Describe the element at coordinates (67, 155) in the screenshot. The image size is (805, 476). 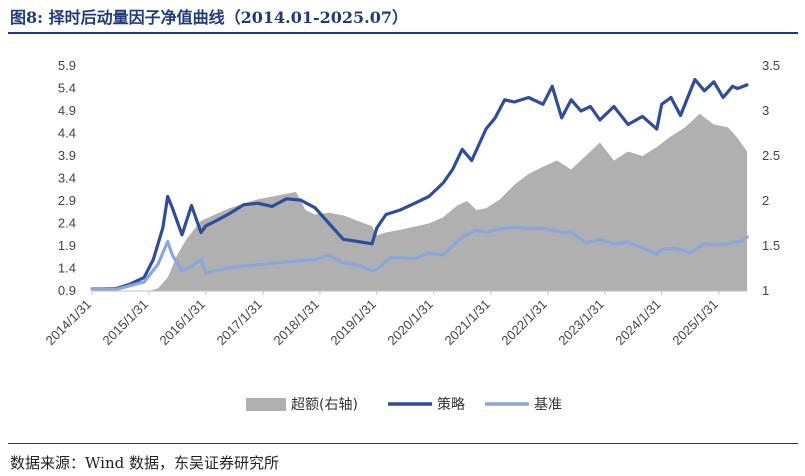
I see `left-axis-tick-label: 3.9` at that location.